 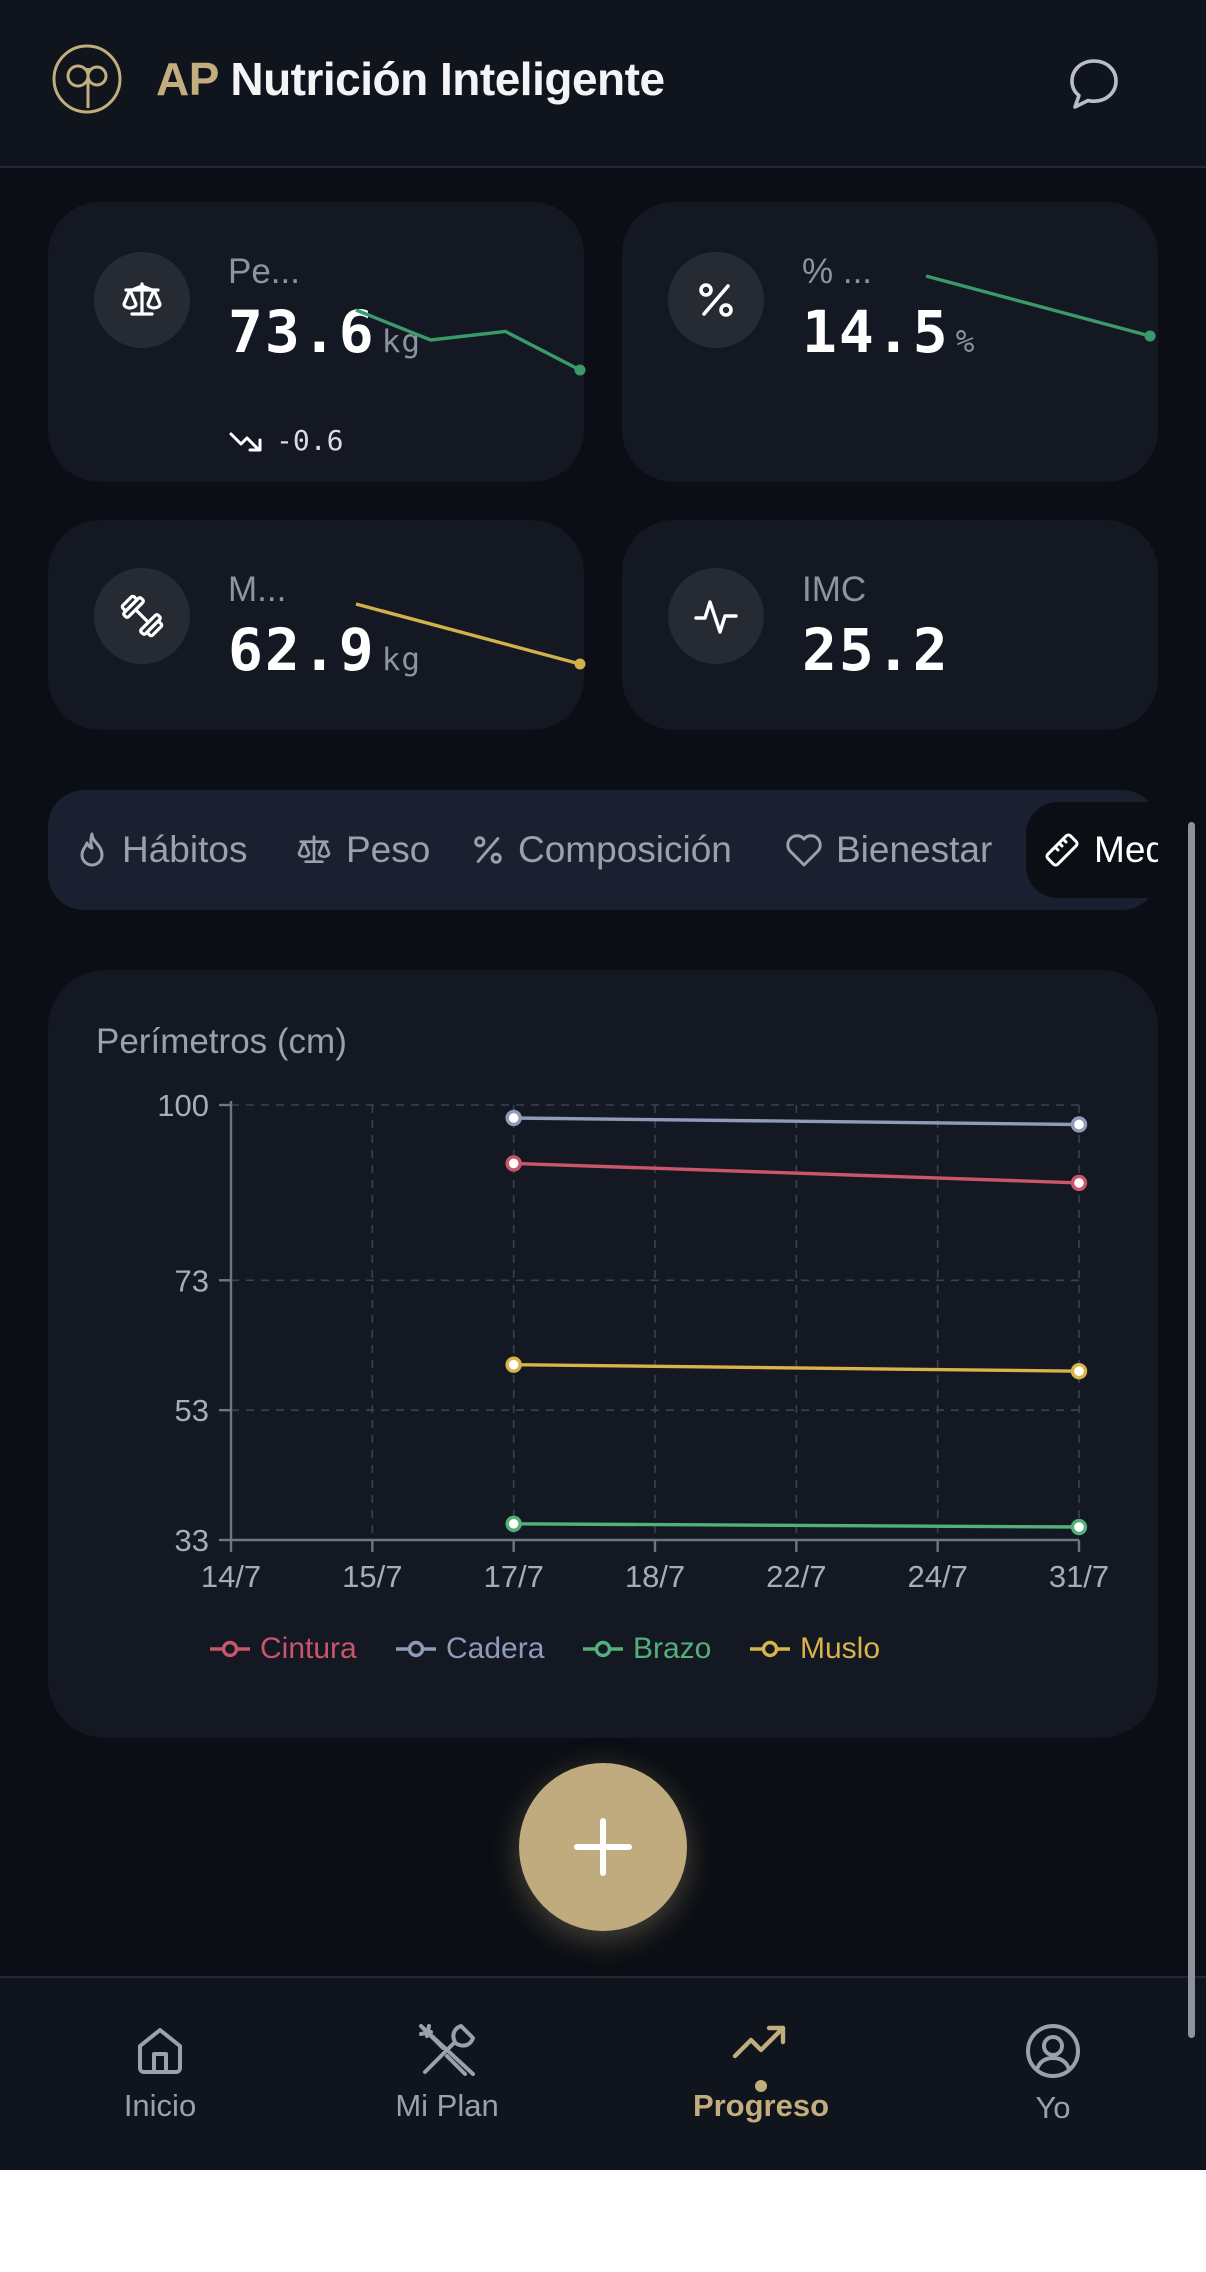 What do you see at coordinates (92, 849) in the screenshot?
I see `flame-icon` at bounding box center [92, 849].